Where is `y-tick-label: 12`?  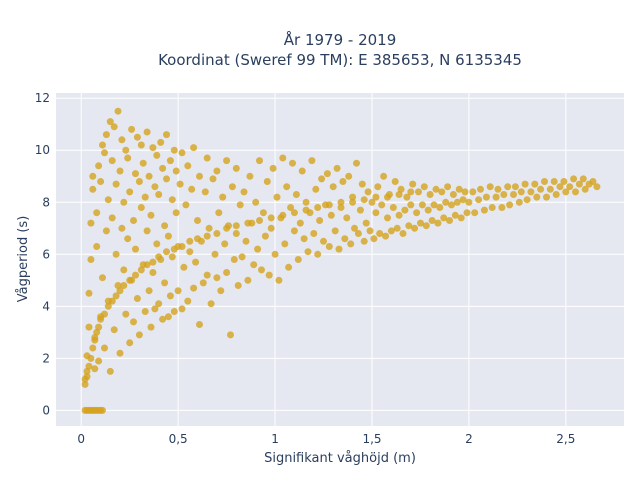
y-tick-label: 12 is located at coordinates (42, 98).